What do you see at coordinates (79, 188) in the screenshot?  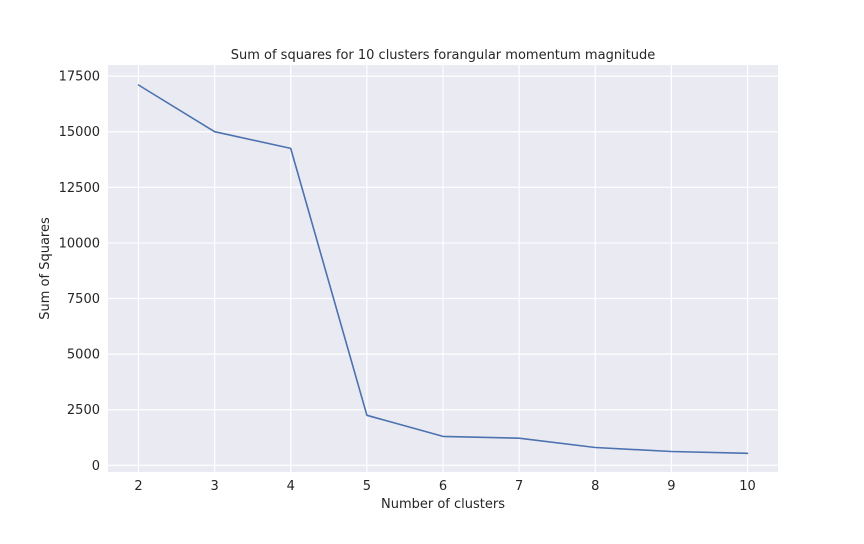 I see `y-tick-label: 12500` at bounding box center [79, 188].